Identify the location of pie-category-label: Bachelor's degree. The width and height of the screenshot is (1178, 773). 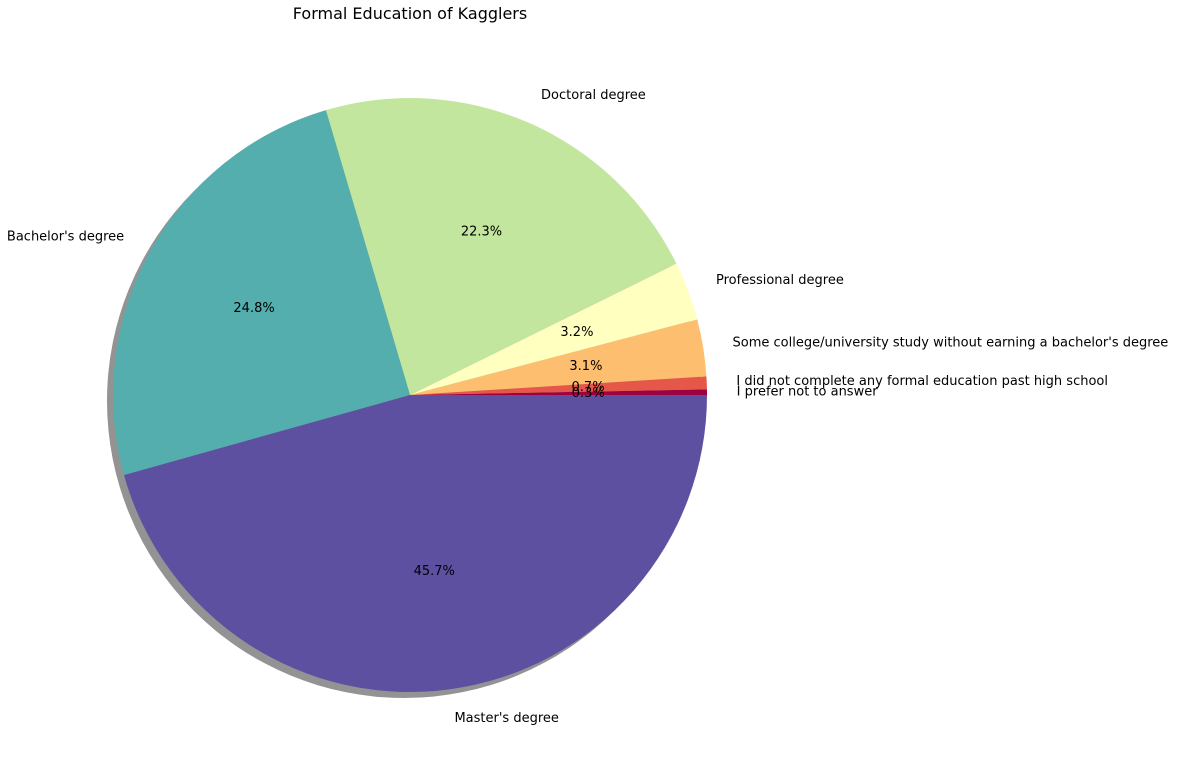
(65, 236).